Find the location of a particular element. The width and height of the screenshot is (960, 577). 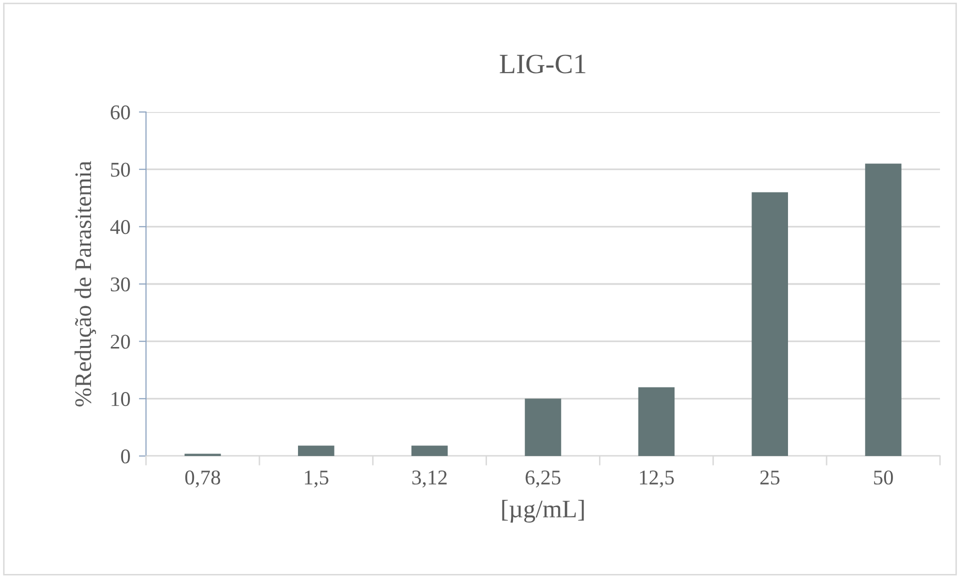

y-axis-title: %Redução de Parasitemia is located at coordinates (85, 283).